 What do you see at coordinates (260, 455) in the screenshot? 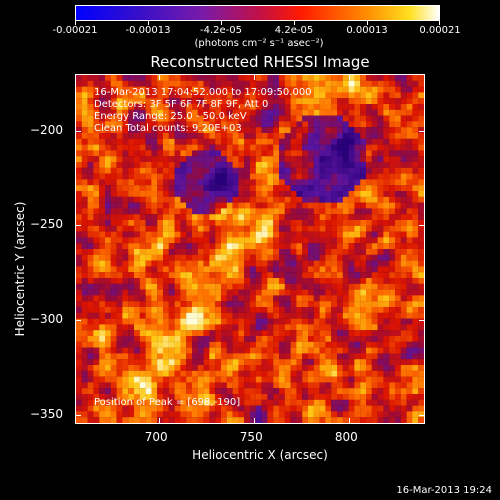
I see `x-axis-label: Heliocentric X (arcsec)` at bounding box center [260, 455].